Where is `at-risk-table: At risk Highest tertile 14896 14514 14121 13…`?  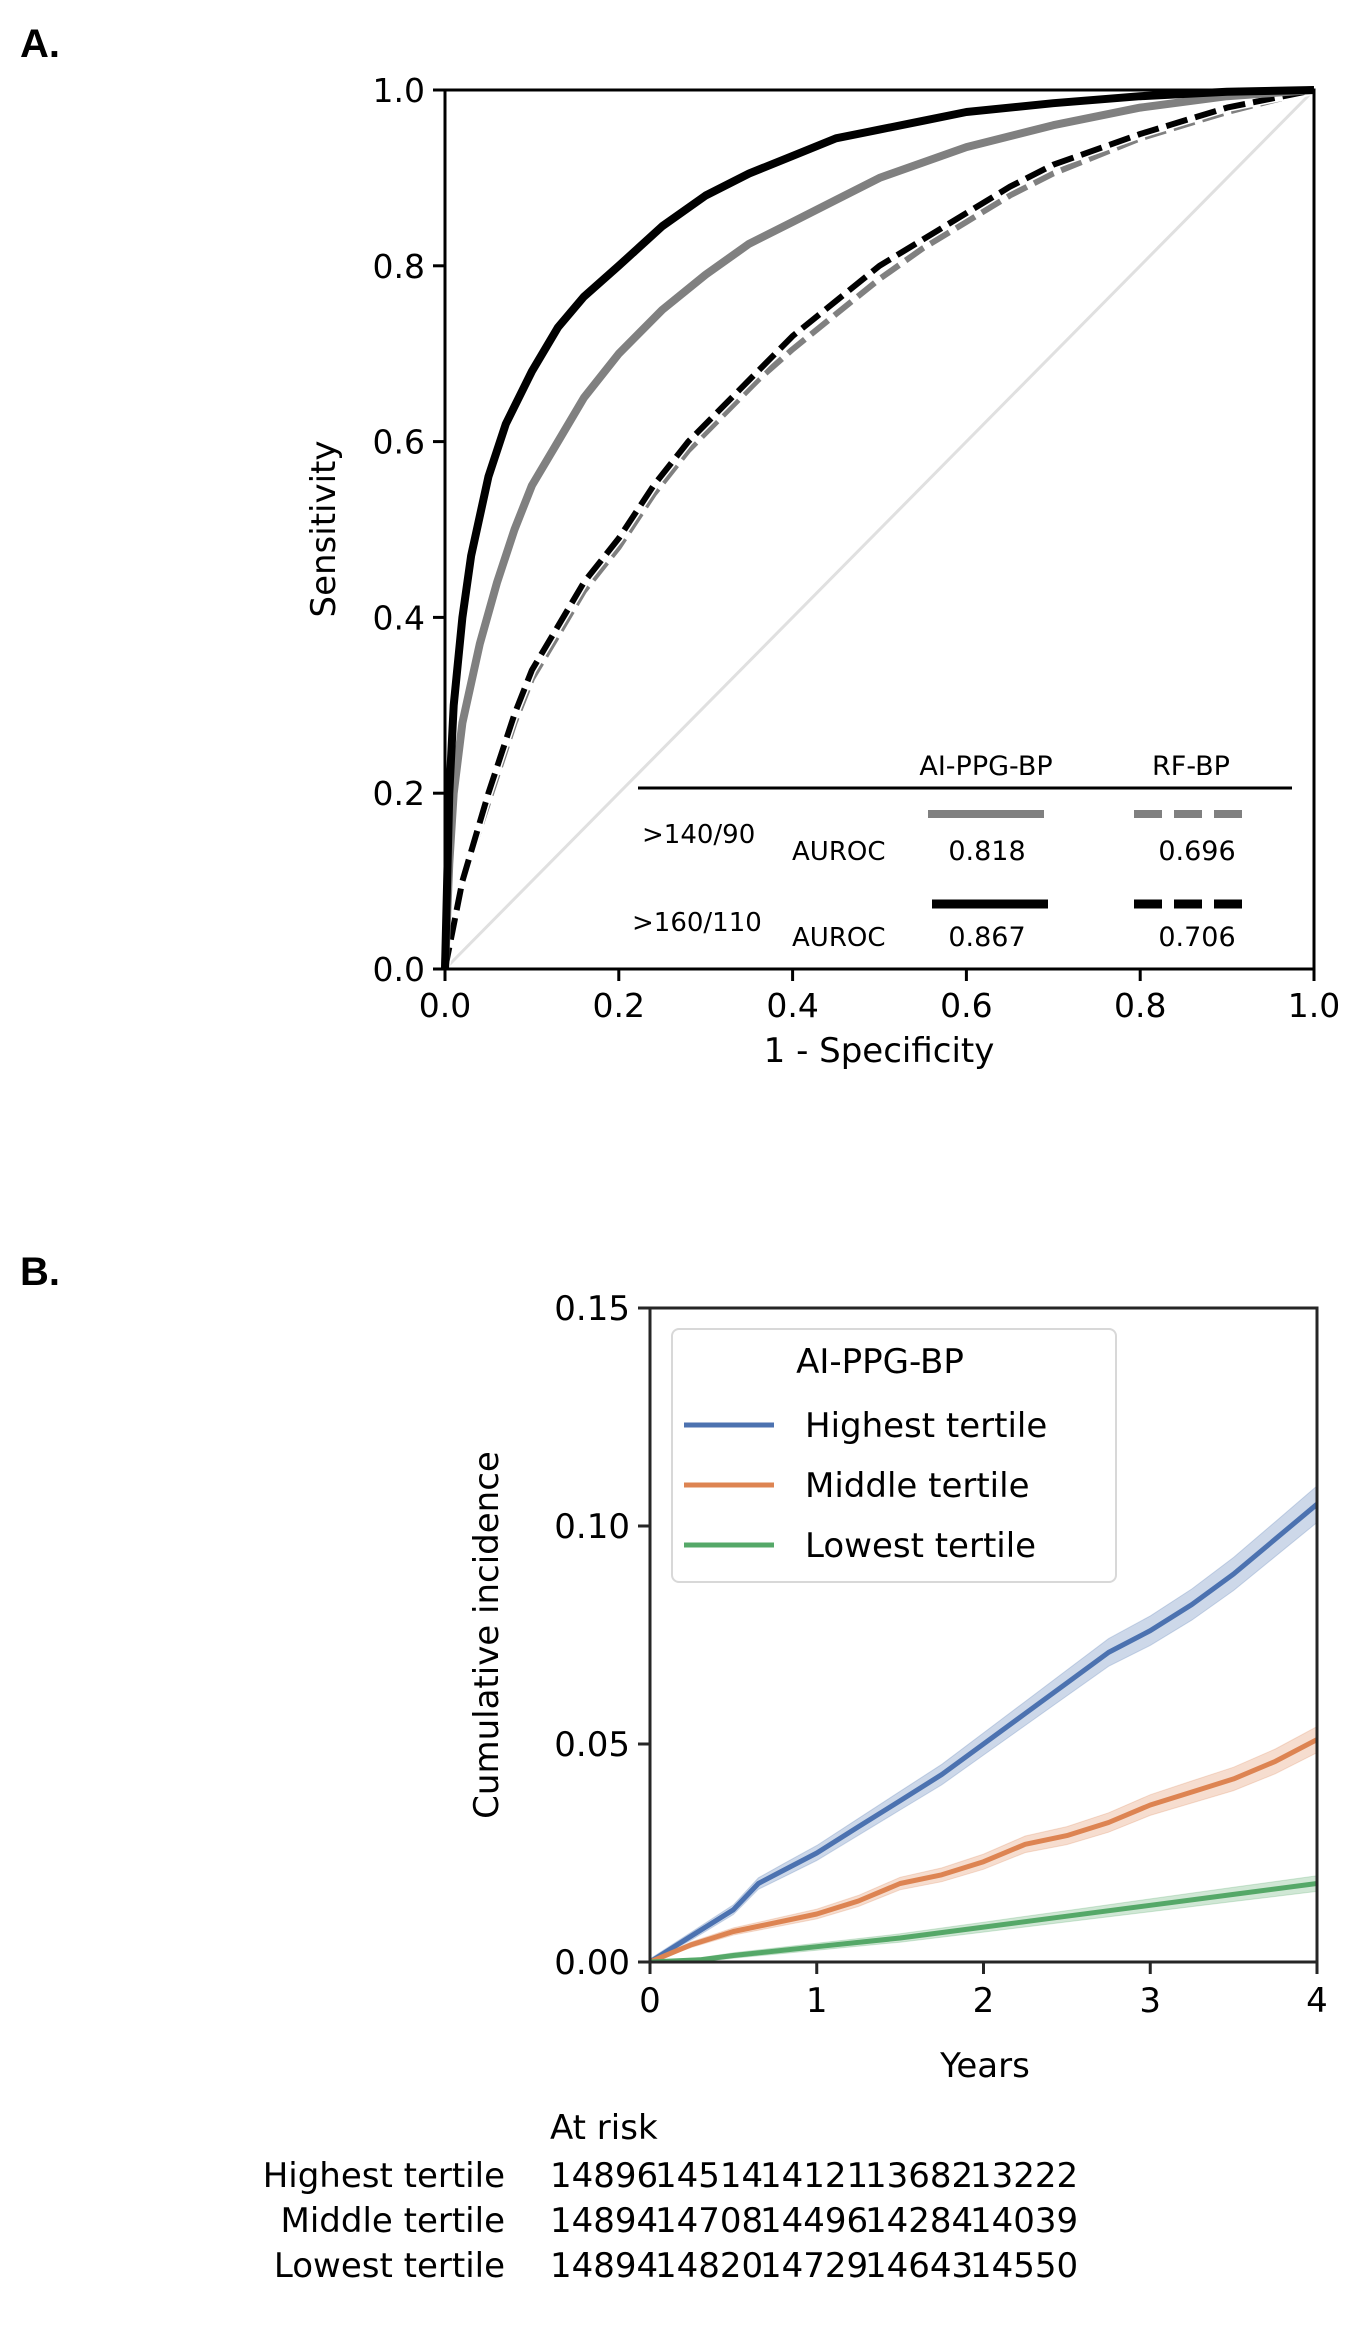
at-risk-table: At risk Highest tertile 14896 14514 14121 13… is located at coordinates (682, 2208).